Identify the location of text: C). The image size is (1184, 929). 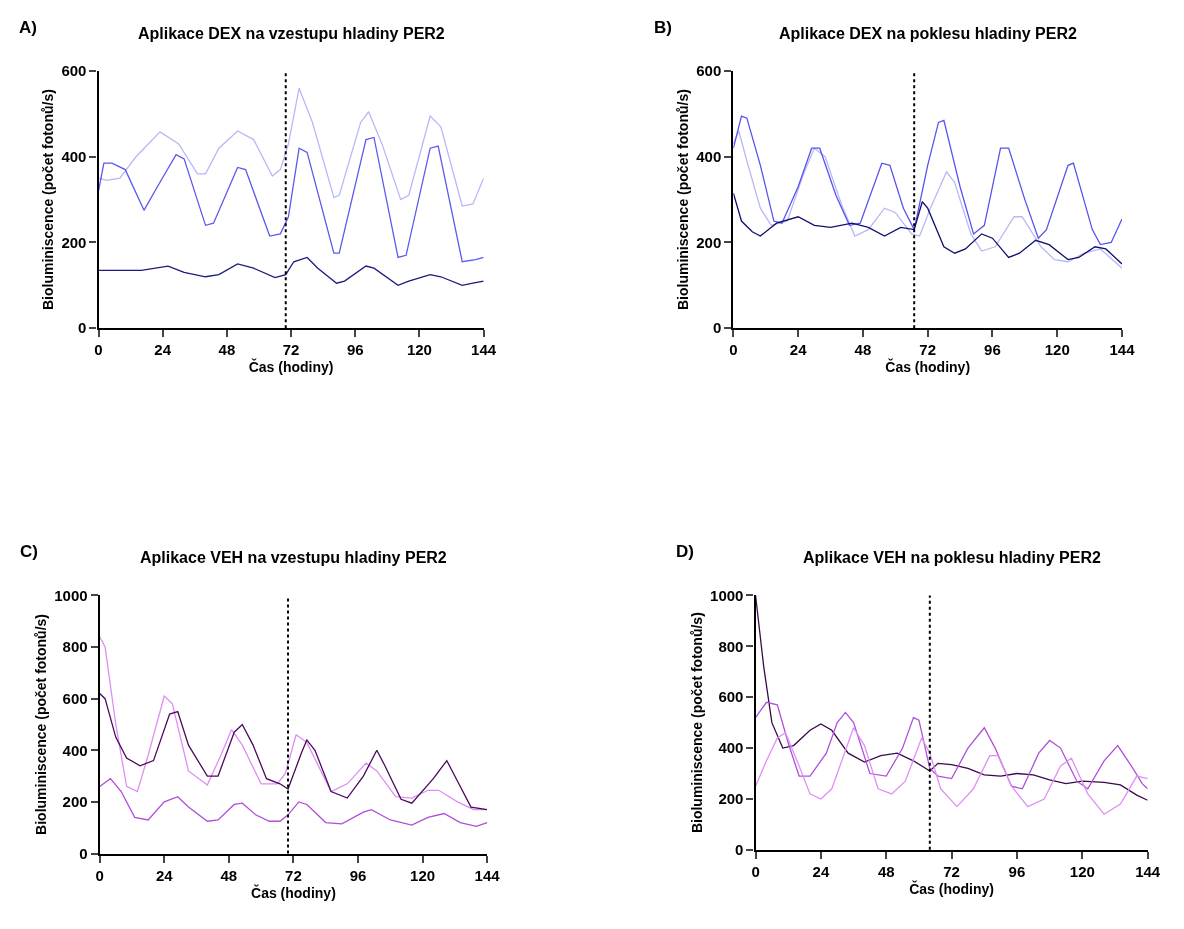
(29, 551).